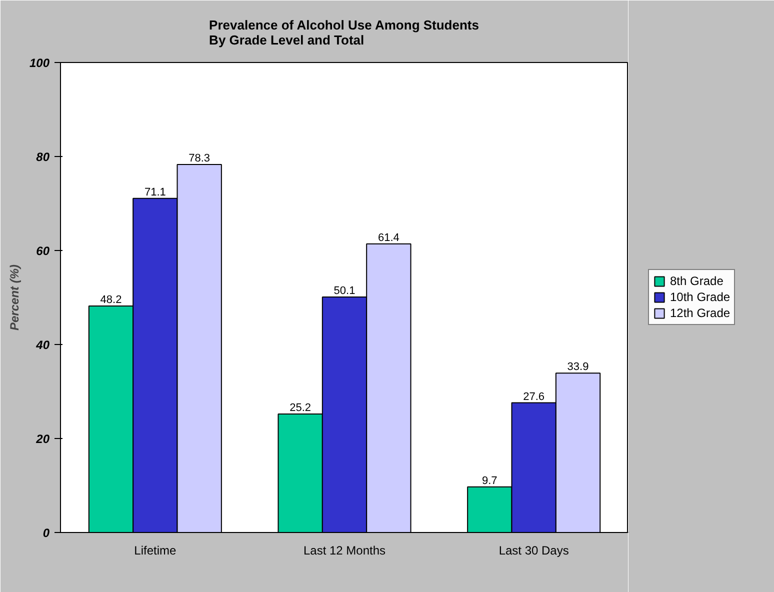  What do you see at coordinates (345, 291) in the screenshot?
I see `data-label: 50.1` at bounding box center [345, 291].